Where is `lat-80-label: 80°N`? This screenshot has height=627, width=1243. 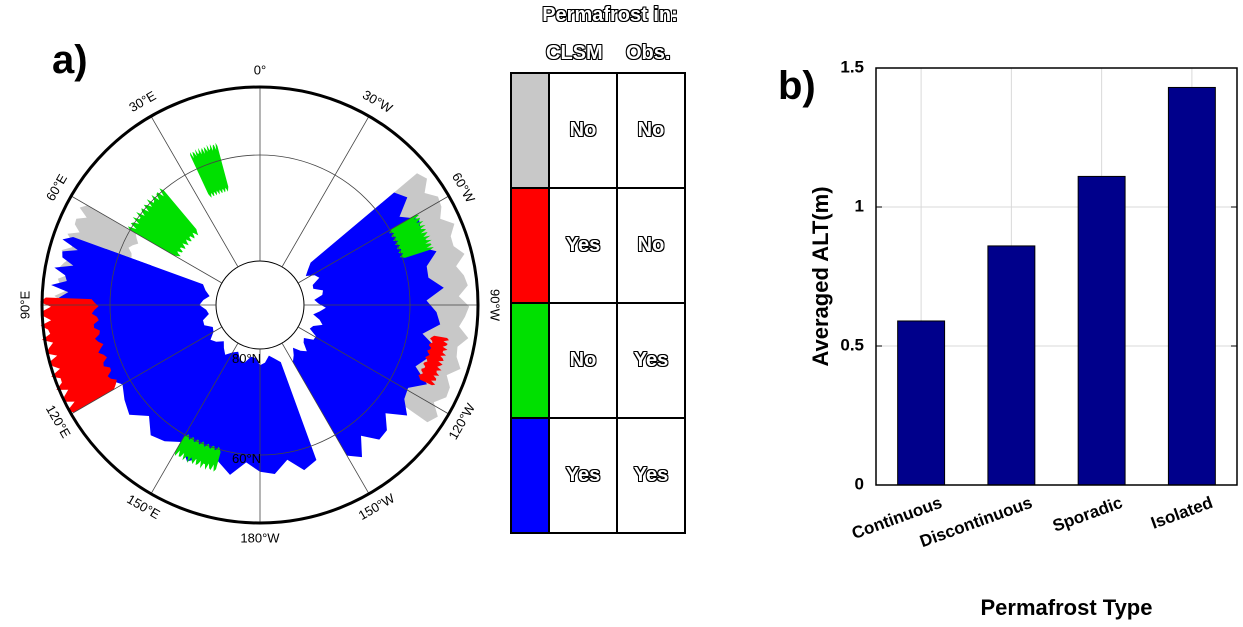 lat-80-label: 80°N is located at coordinates (246, 358).